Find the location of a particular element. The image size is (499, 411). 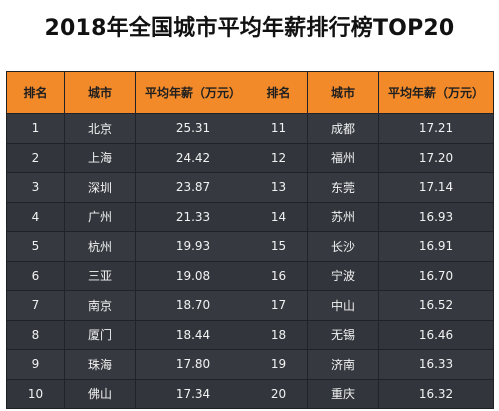

salary-cell: 17.34 is located at coordinates (193, 393).